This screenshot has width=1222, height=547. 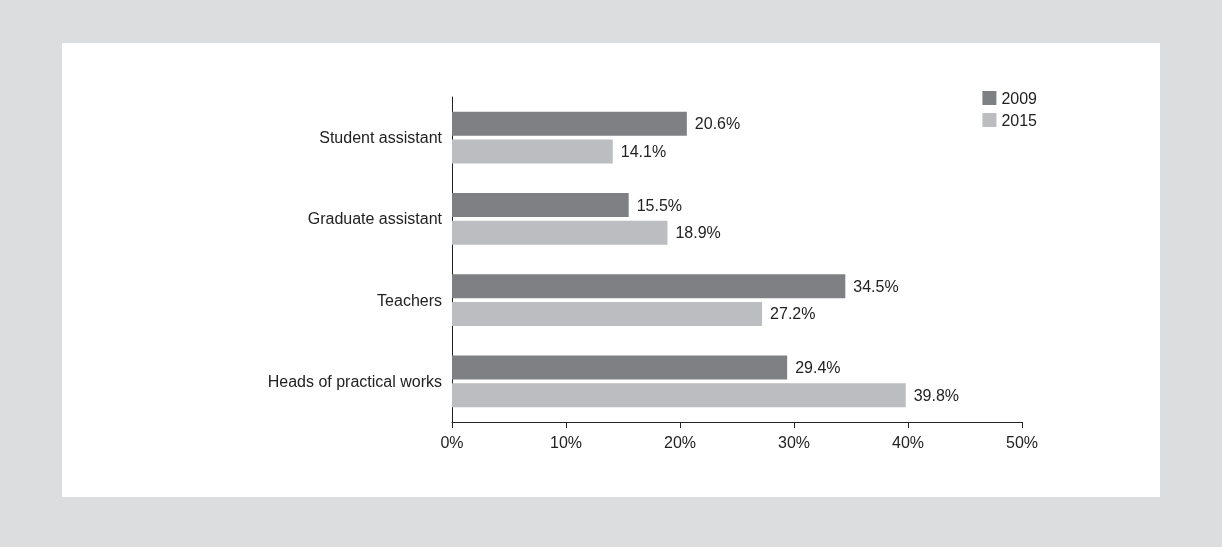 I want to click on legend-label: 2015, so click(x=1019, y=120).